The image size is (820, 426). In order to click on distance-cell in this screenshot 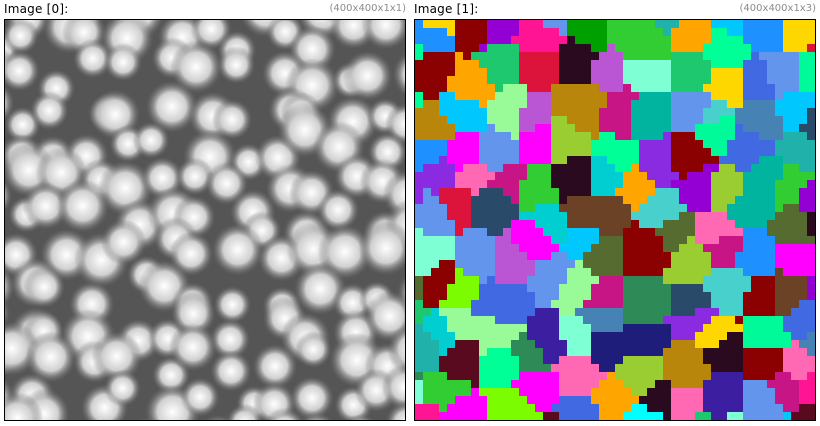, I will do `click(22, 37)`.